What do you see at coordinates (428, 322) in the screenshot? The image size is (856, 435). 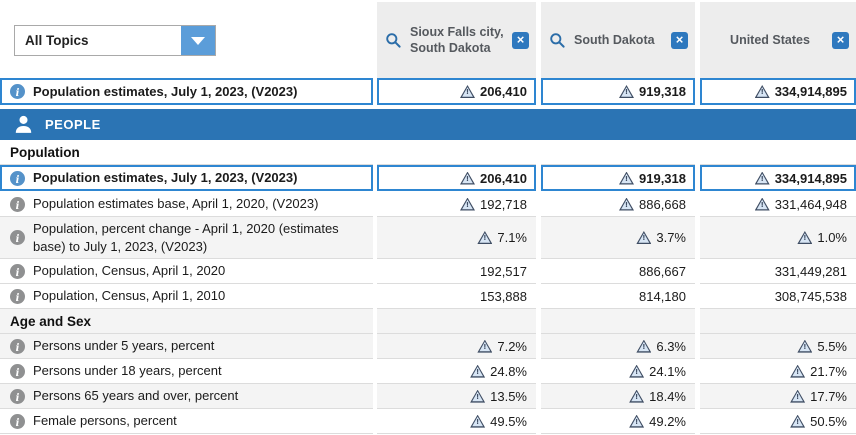 I see `section-header-age-and-sex: Age and Sex` at bounding box center [428, 322].